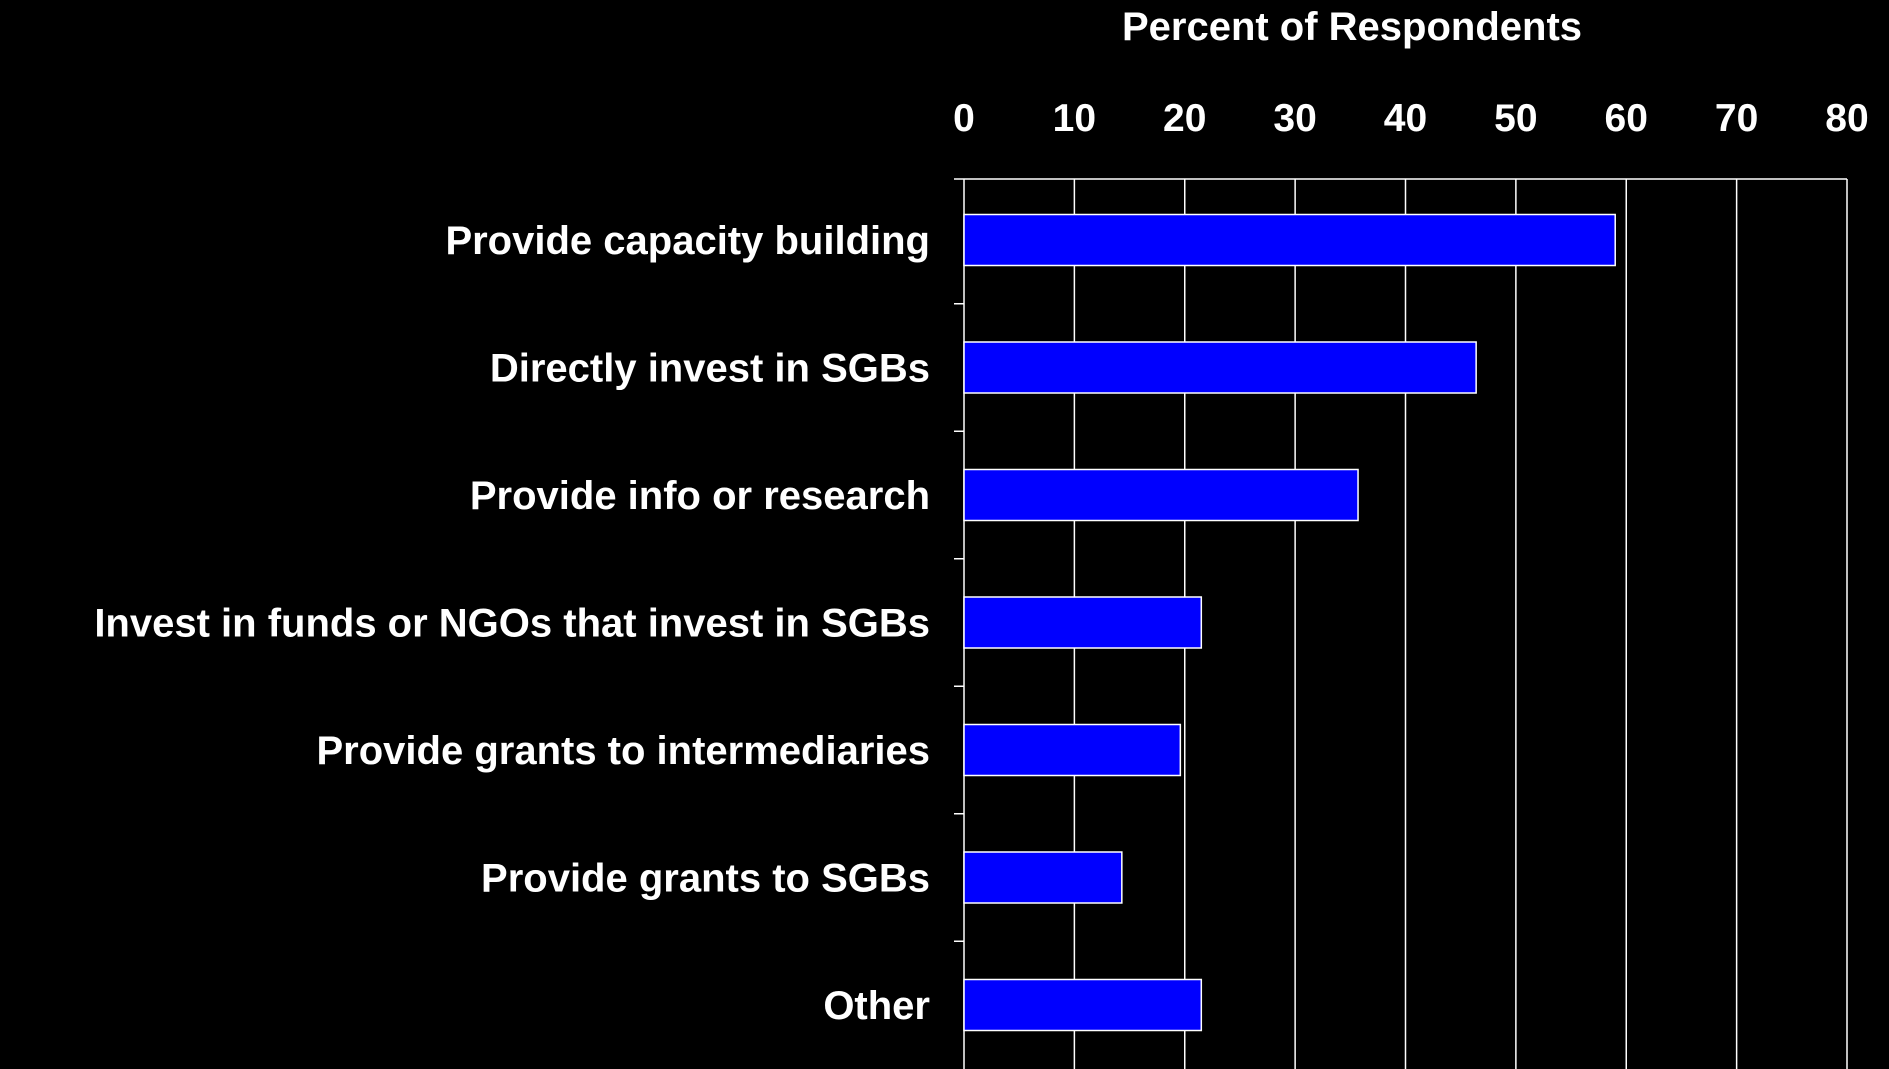 The width and height of the screenshot is (1889, 1069). Describe the element at coordinates (1352, 27) in the screenshot. I see `chart-title: Percent of Respondents` at that location.